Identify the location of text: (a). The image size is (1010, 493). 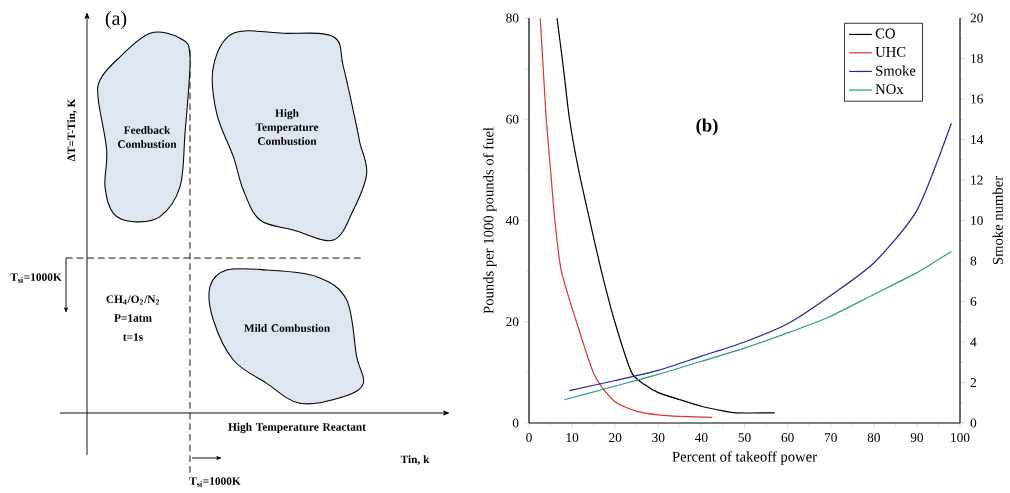
(116, 20).